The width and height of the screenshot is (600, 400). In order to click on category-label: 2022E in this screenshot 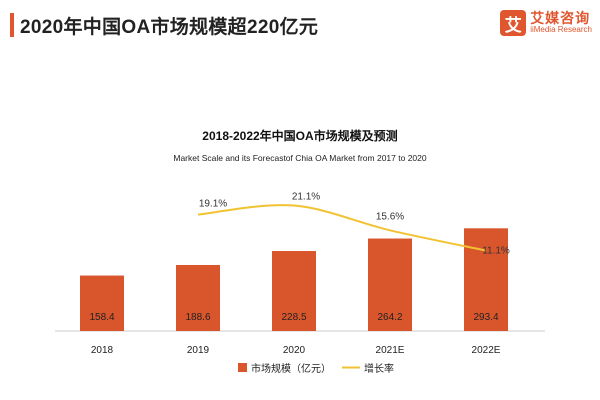, I will do `click(486, 350)`.